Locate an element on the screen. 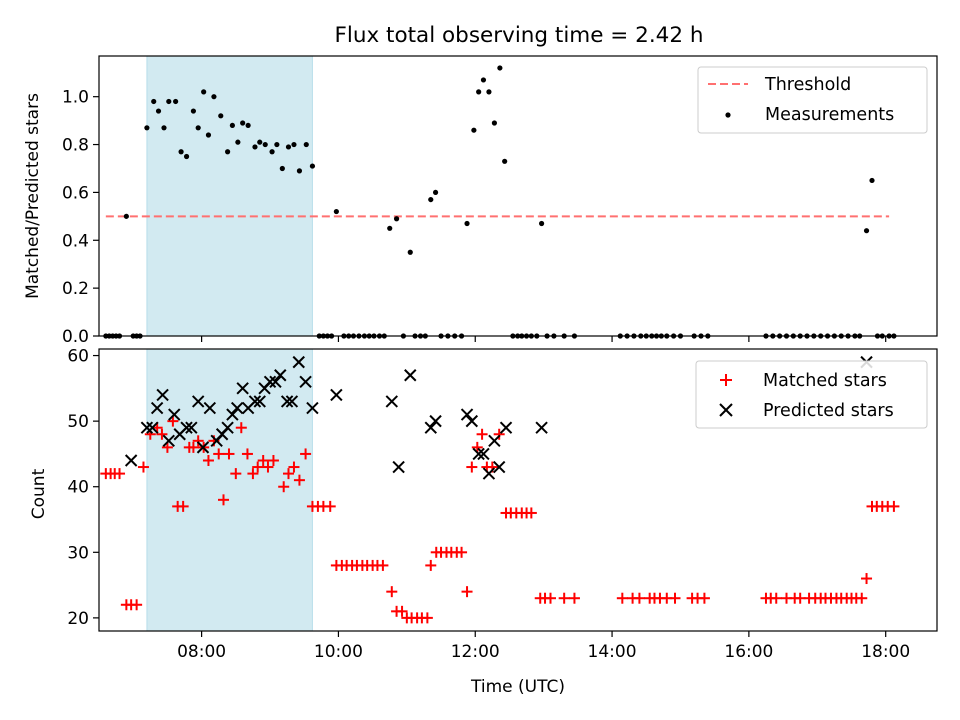  x-tick-label: 18:00 is located at coordinates (885, 652).